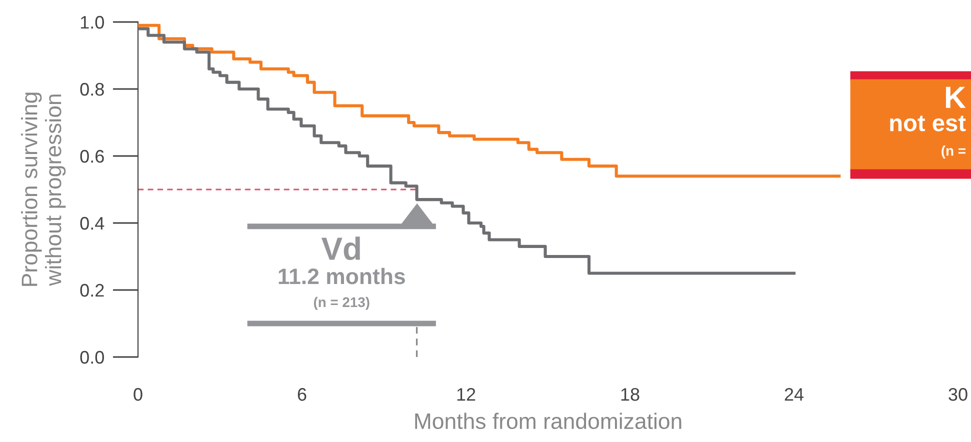 The image size is (971, 442). What do you see at coordinates (341, 276) in the screenshot?
I see `annotation: 11.2 months` at bounding box center [341, 276].